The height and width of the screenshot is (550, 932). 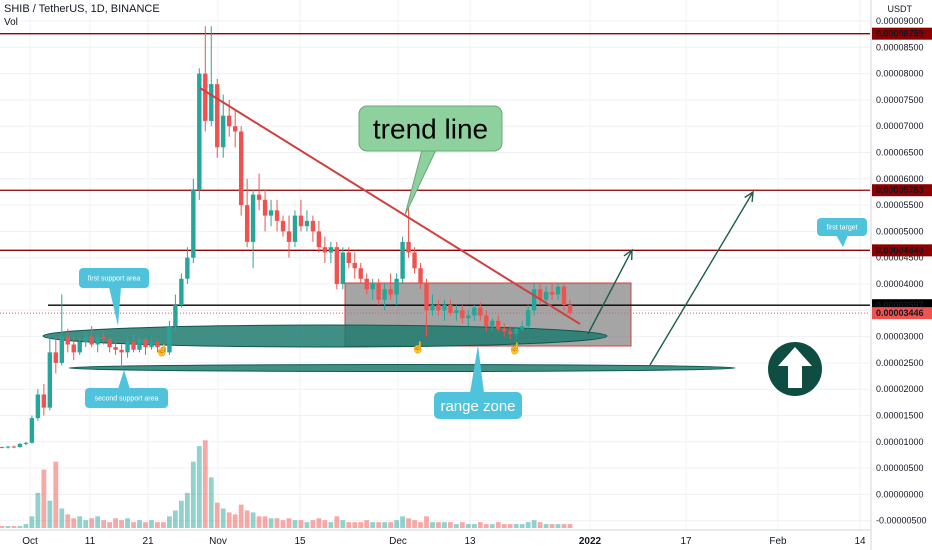 I want to click on first-target-callout-tail, so click(x=842, y=241).